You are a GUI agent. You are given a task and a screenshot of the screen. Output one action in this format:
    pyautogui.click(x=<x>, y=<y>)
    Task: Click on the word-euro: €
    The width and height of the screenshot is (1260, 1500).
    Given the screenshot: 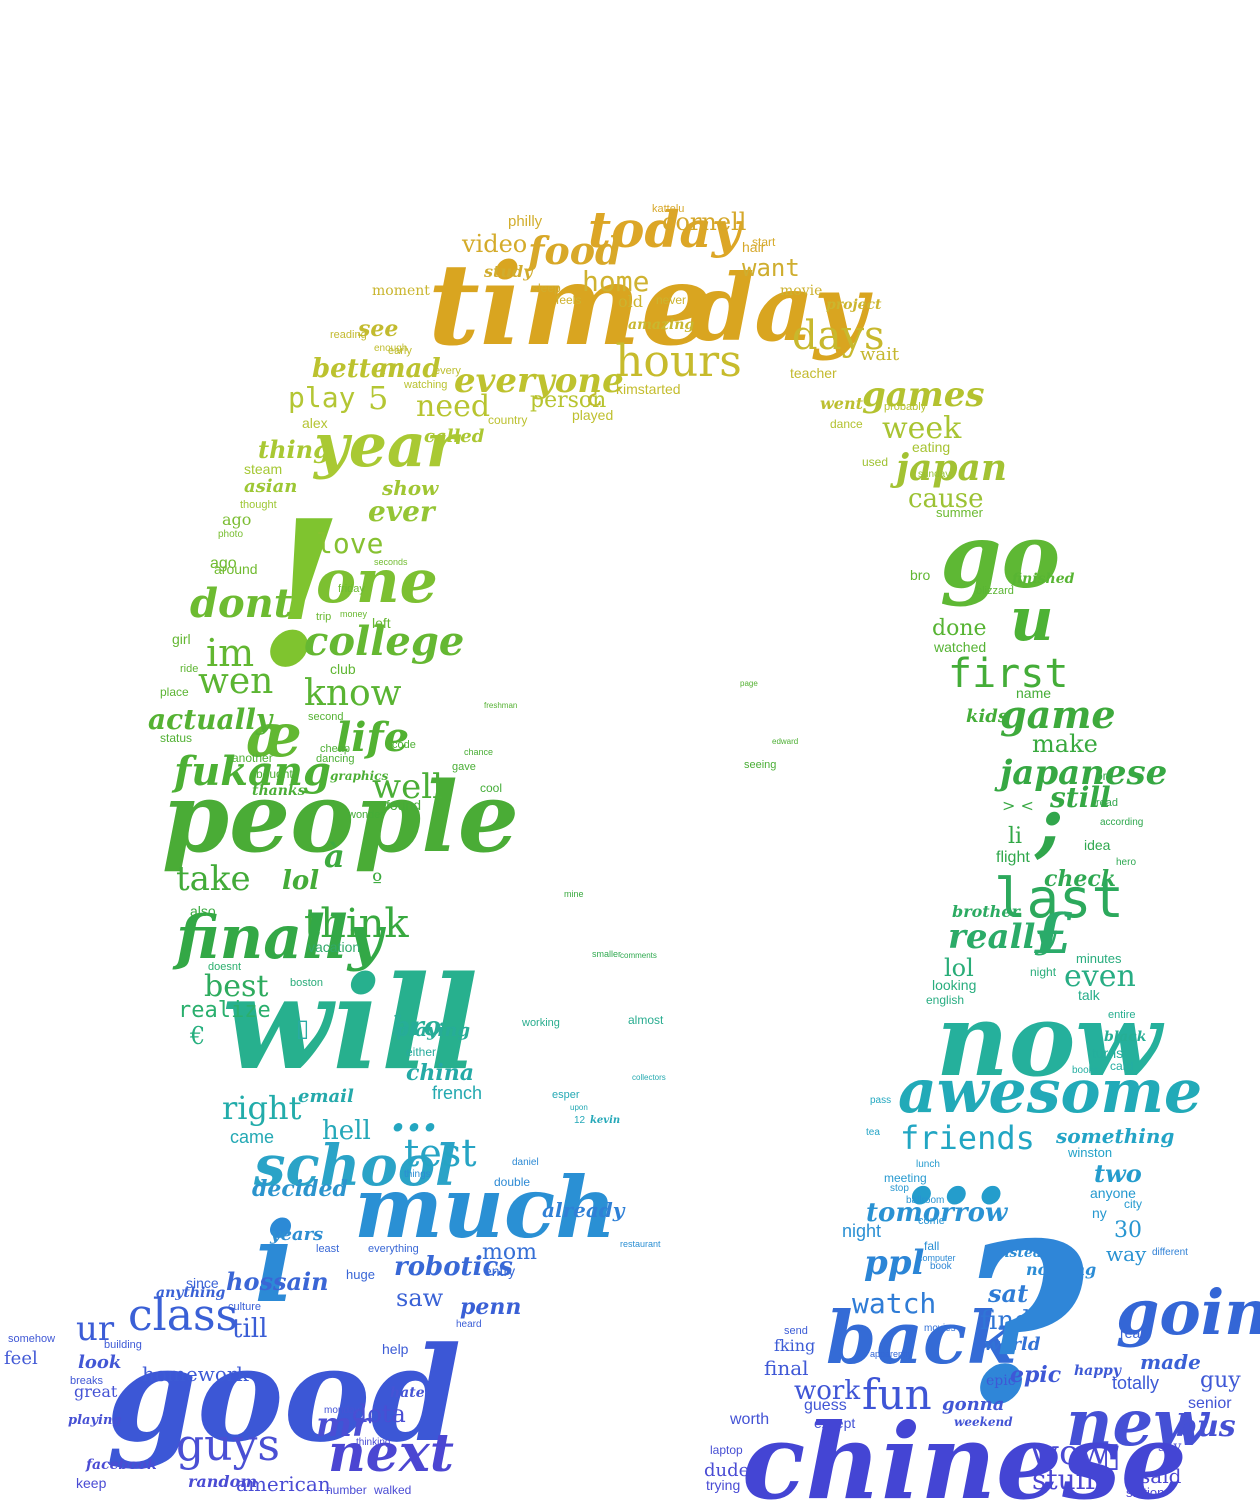 What is the action you would take?
    pyautogui.click(x=198, y=1036)
    